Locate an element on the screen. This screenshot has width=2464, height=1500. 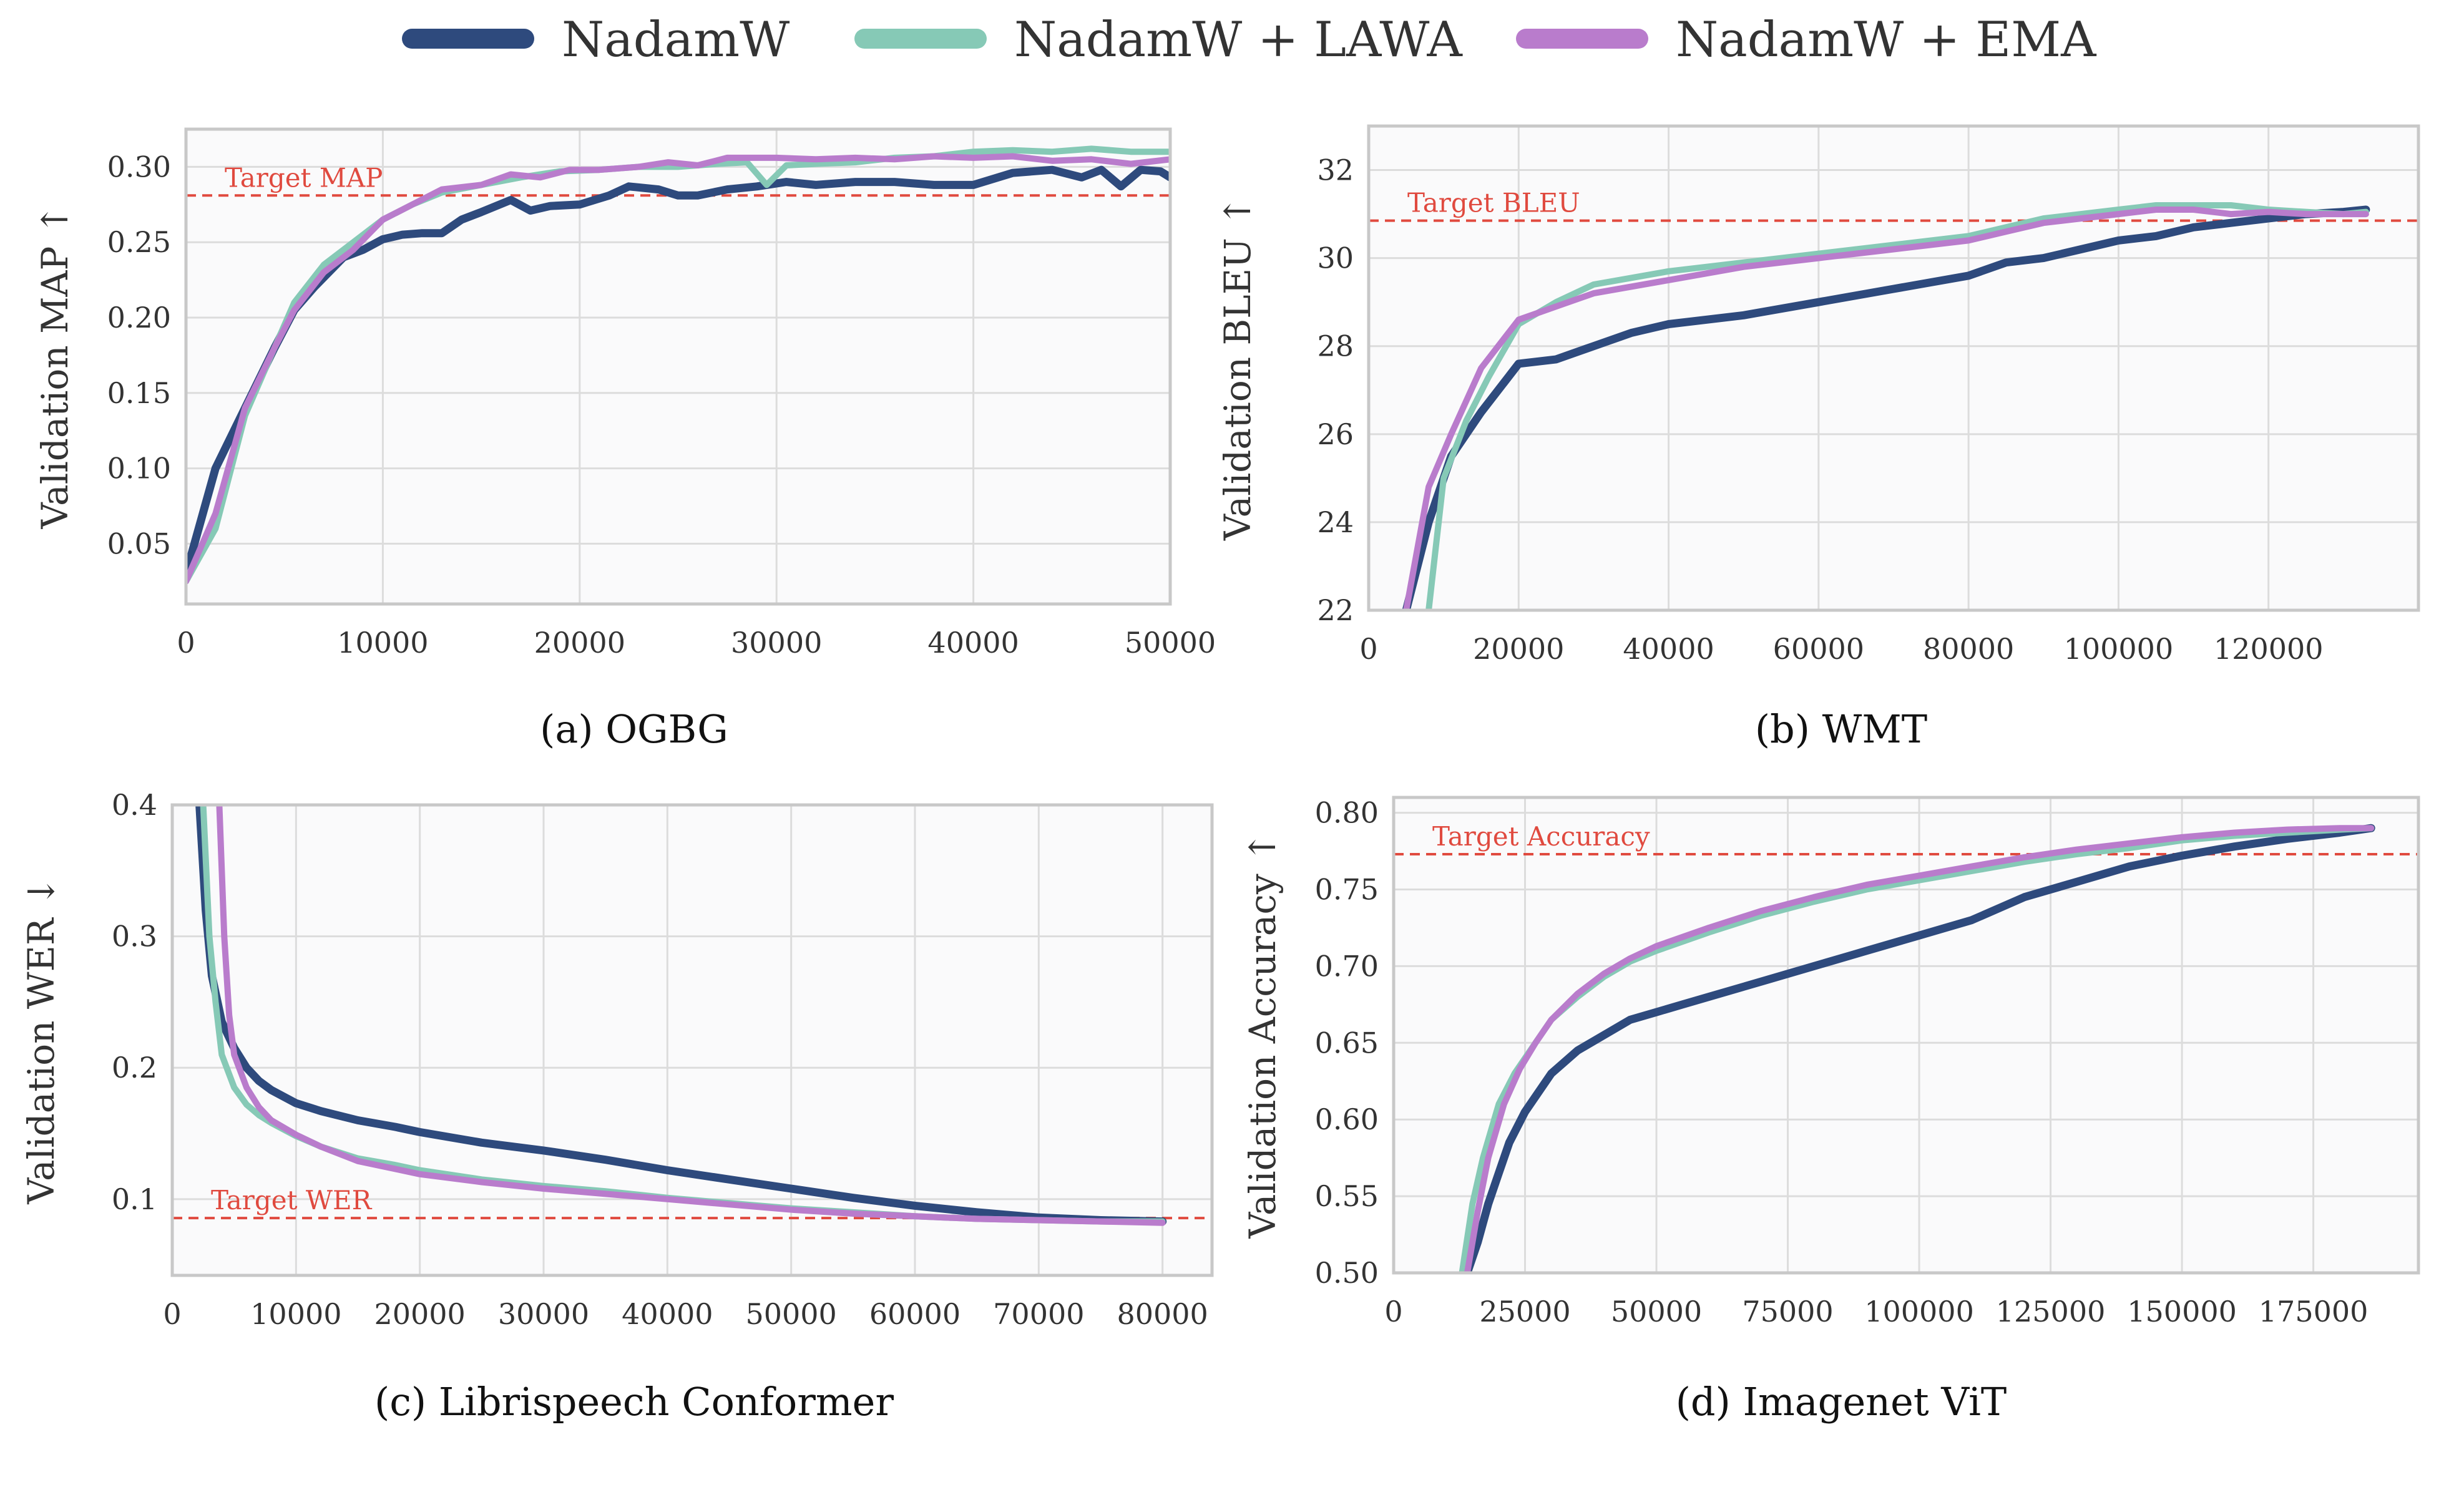
x-tick-label-ogbg: 0 is located at coordinates (186, 643).